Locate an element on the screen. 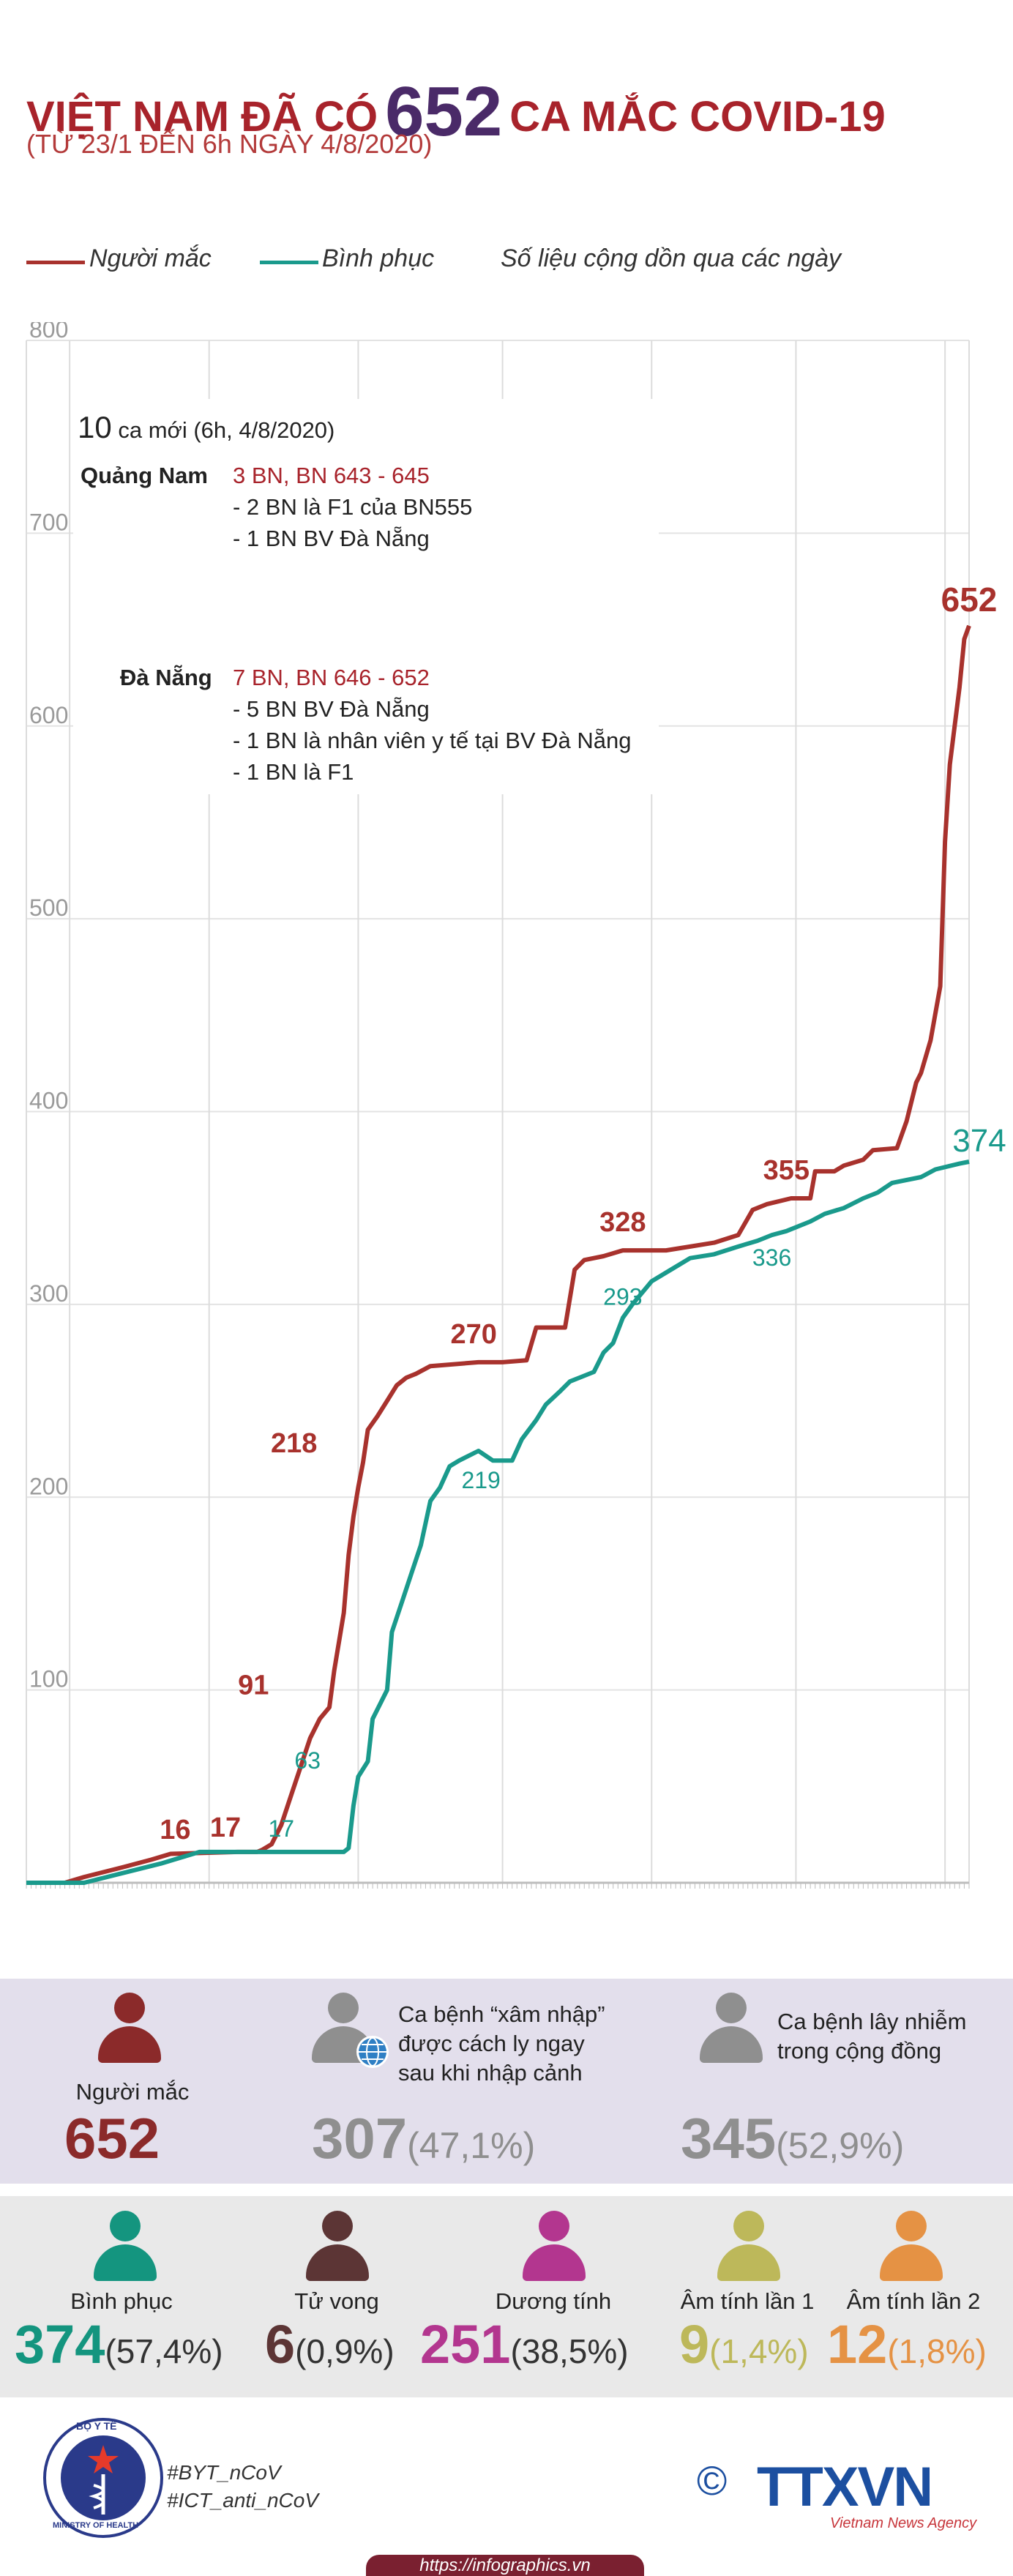 The image size is (1013, 2576). community-person-icon is located at coordinates (730, 2029).